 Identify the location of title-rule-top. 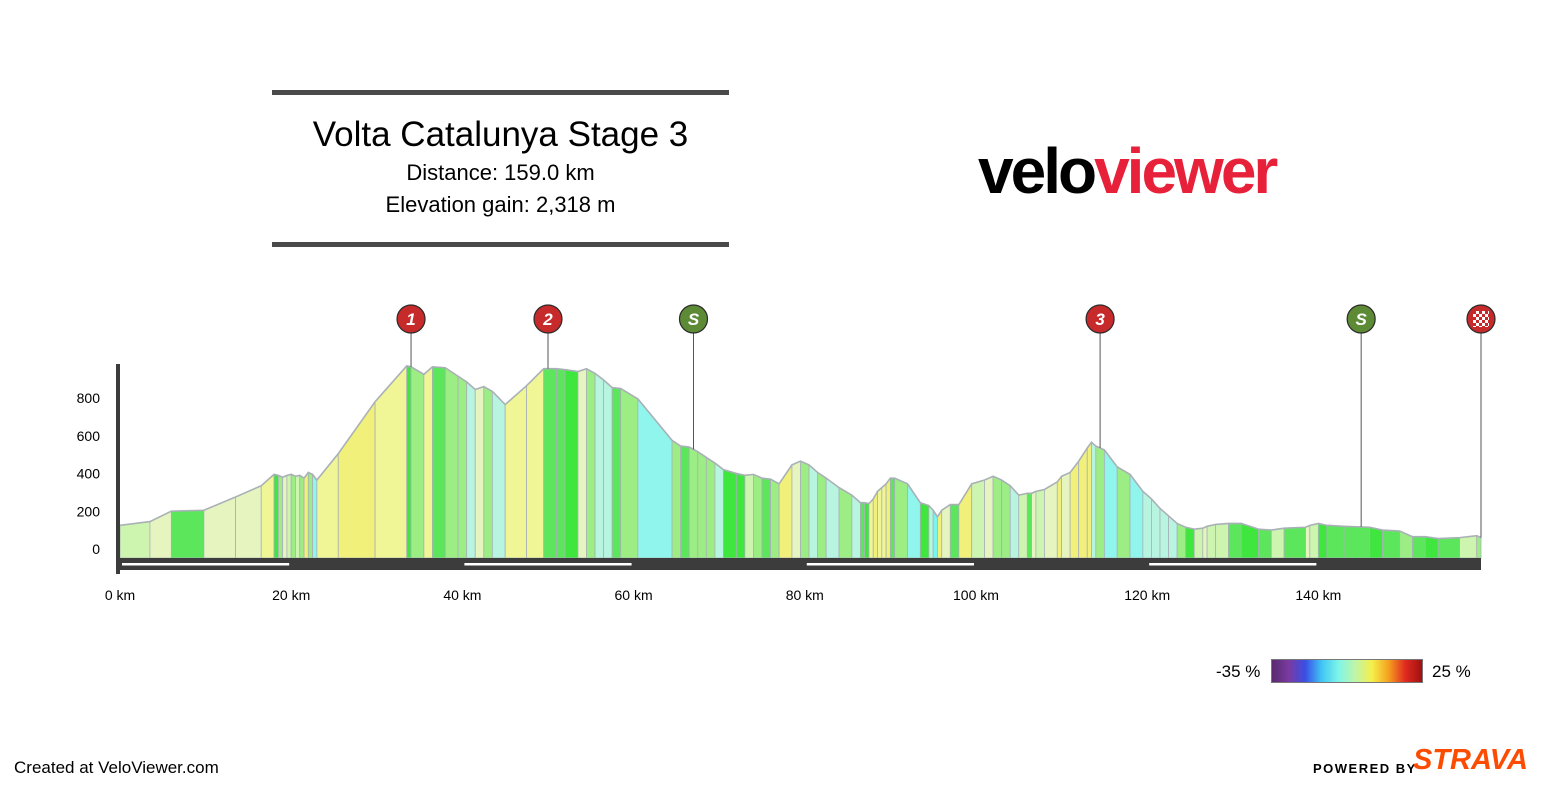
(500, 92).